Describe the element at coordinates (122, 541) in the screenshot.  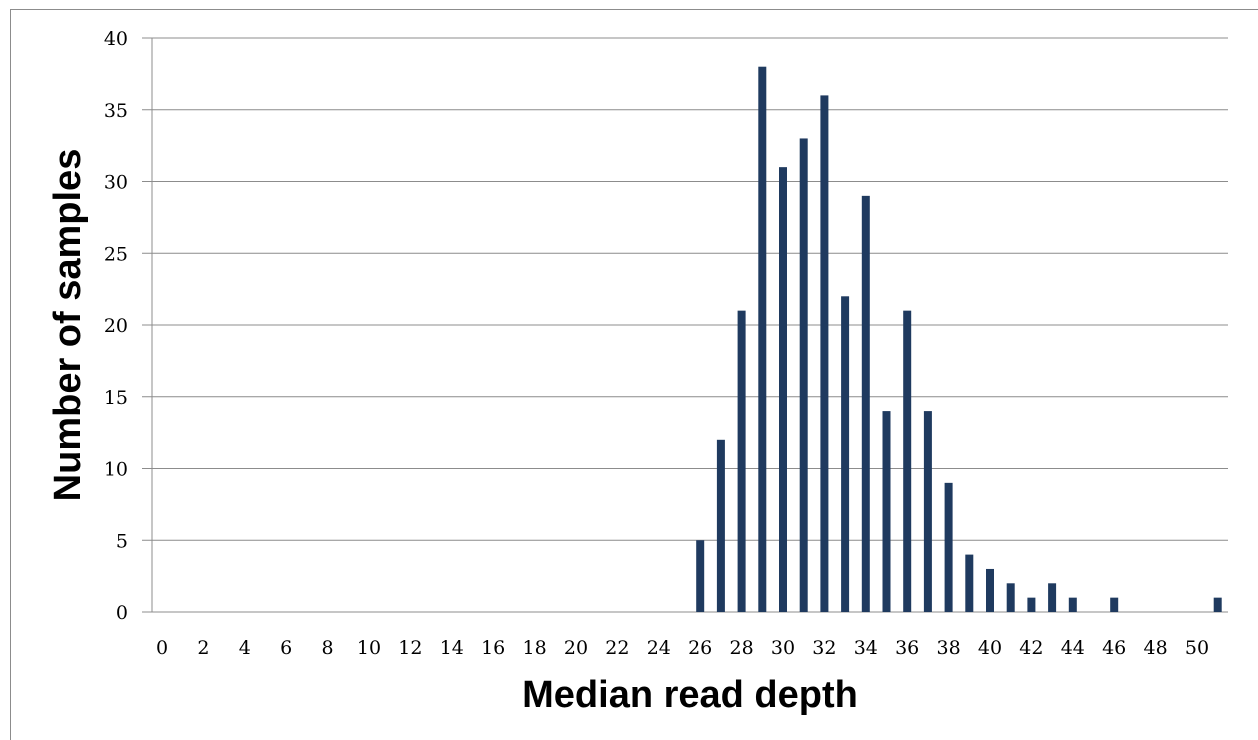
I see `y-tick-label: 5` at that location.